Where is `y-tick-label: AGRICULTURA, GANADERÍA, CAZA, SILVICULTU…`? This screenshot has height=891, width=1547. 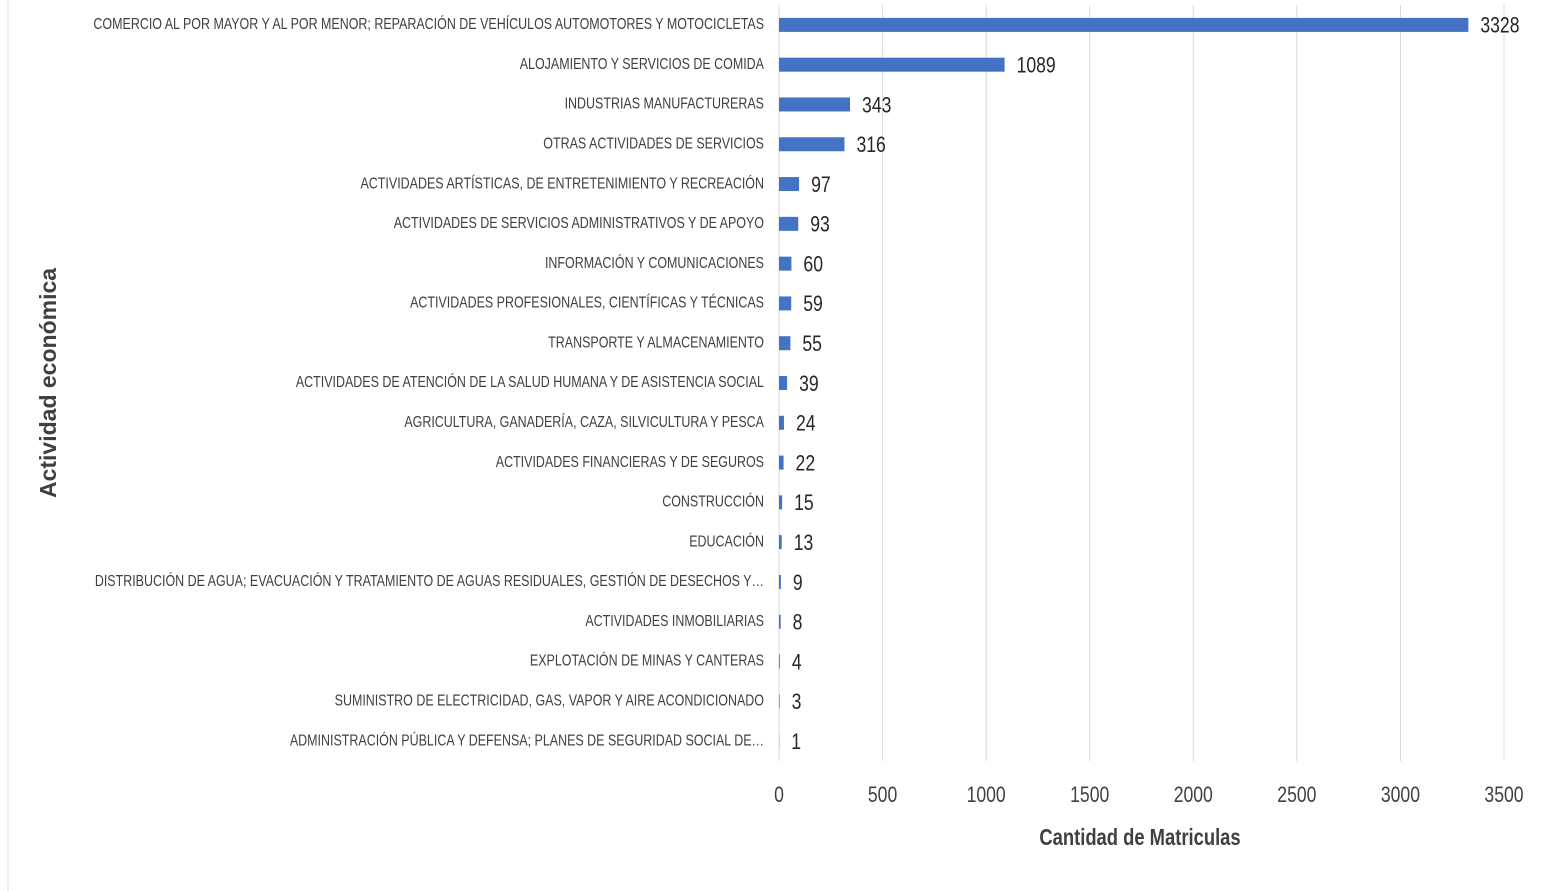 y-tick-label: AGRICULTURA, GANADERÍA, CAZA, SILVICULTU… is located at coordinates (584, 422).